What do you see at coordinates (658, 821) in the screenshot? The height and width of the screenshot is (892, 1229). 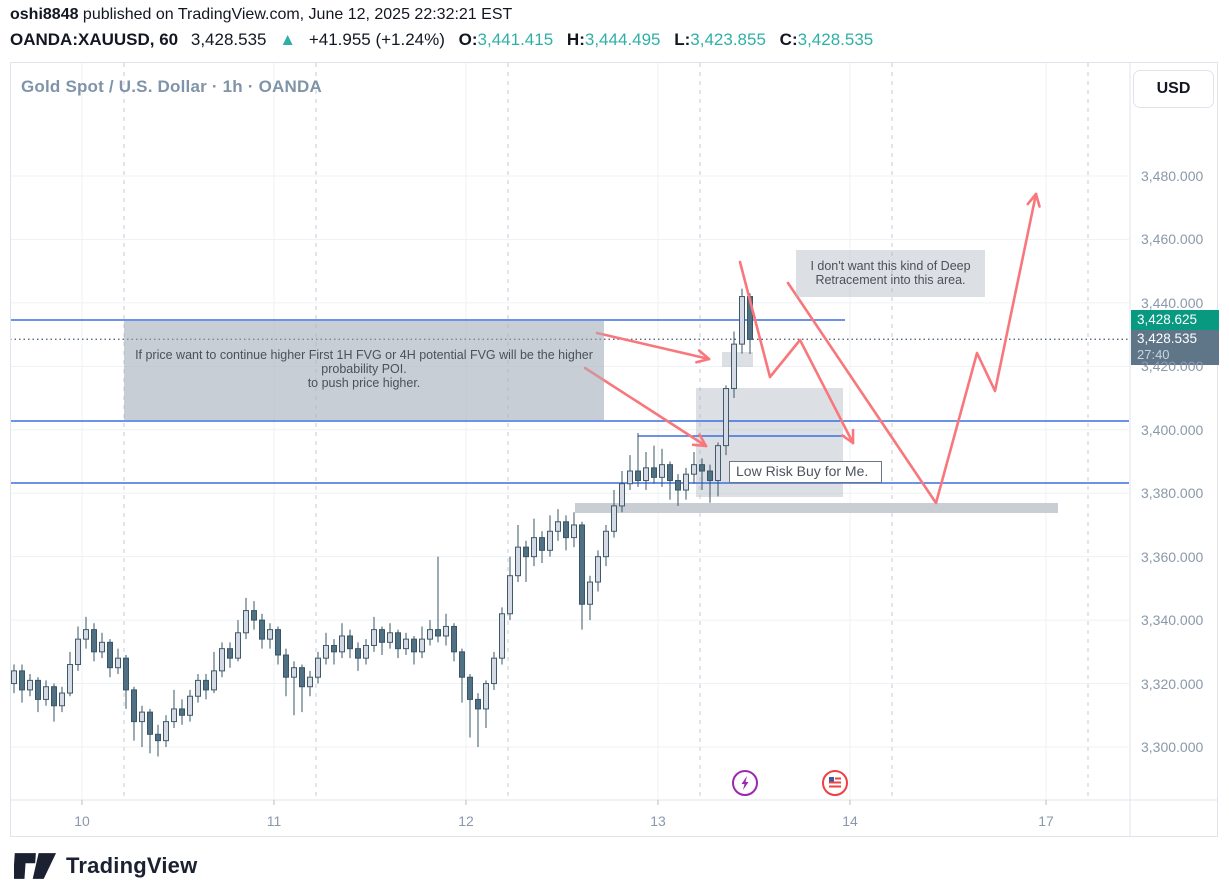 I see `time-axis-label: 13` at bounding box center [658, 821].